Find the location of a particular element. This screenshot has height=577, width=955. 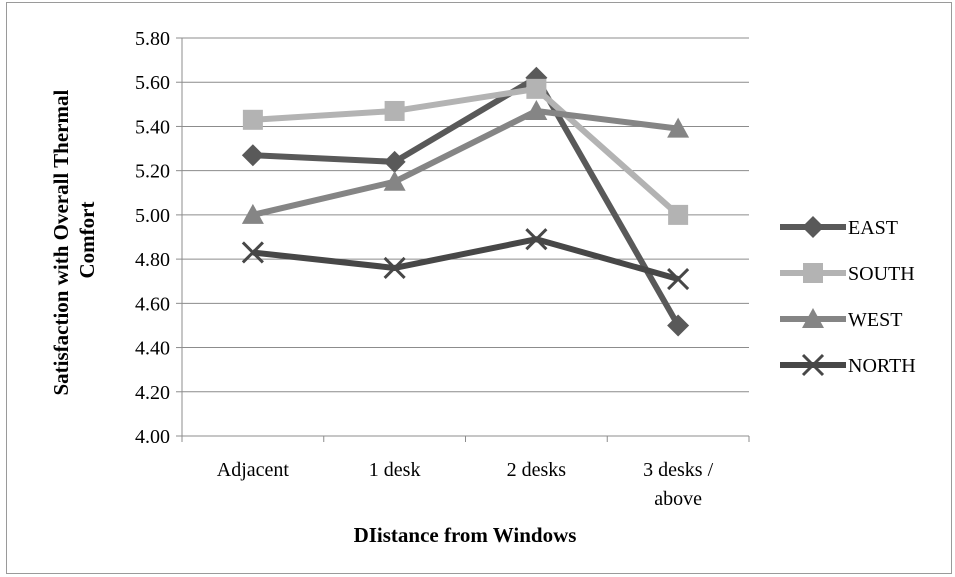

x-tick-label: 2 desks is located at coordinates (537, 470).